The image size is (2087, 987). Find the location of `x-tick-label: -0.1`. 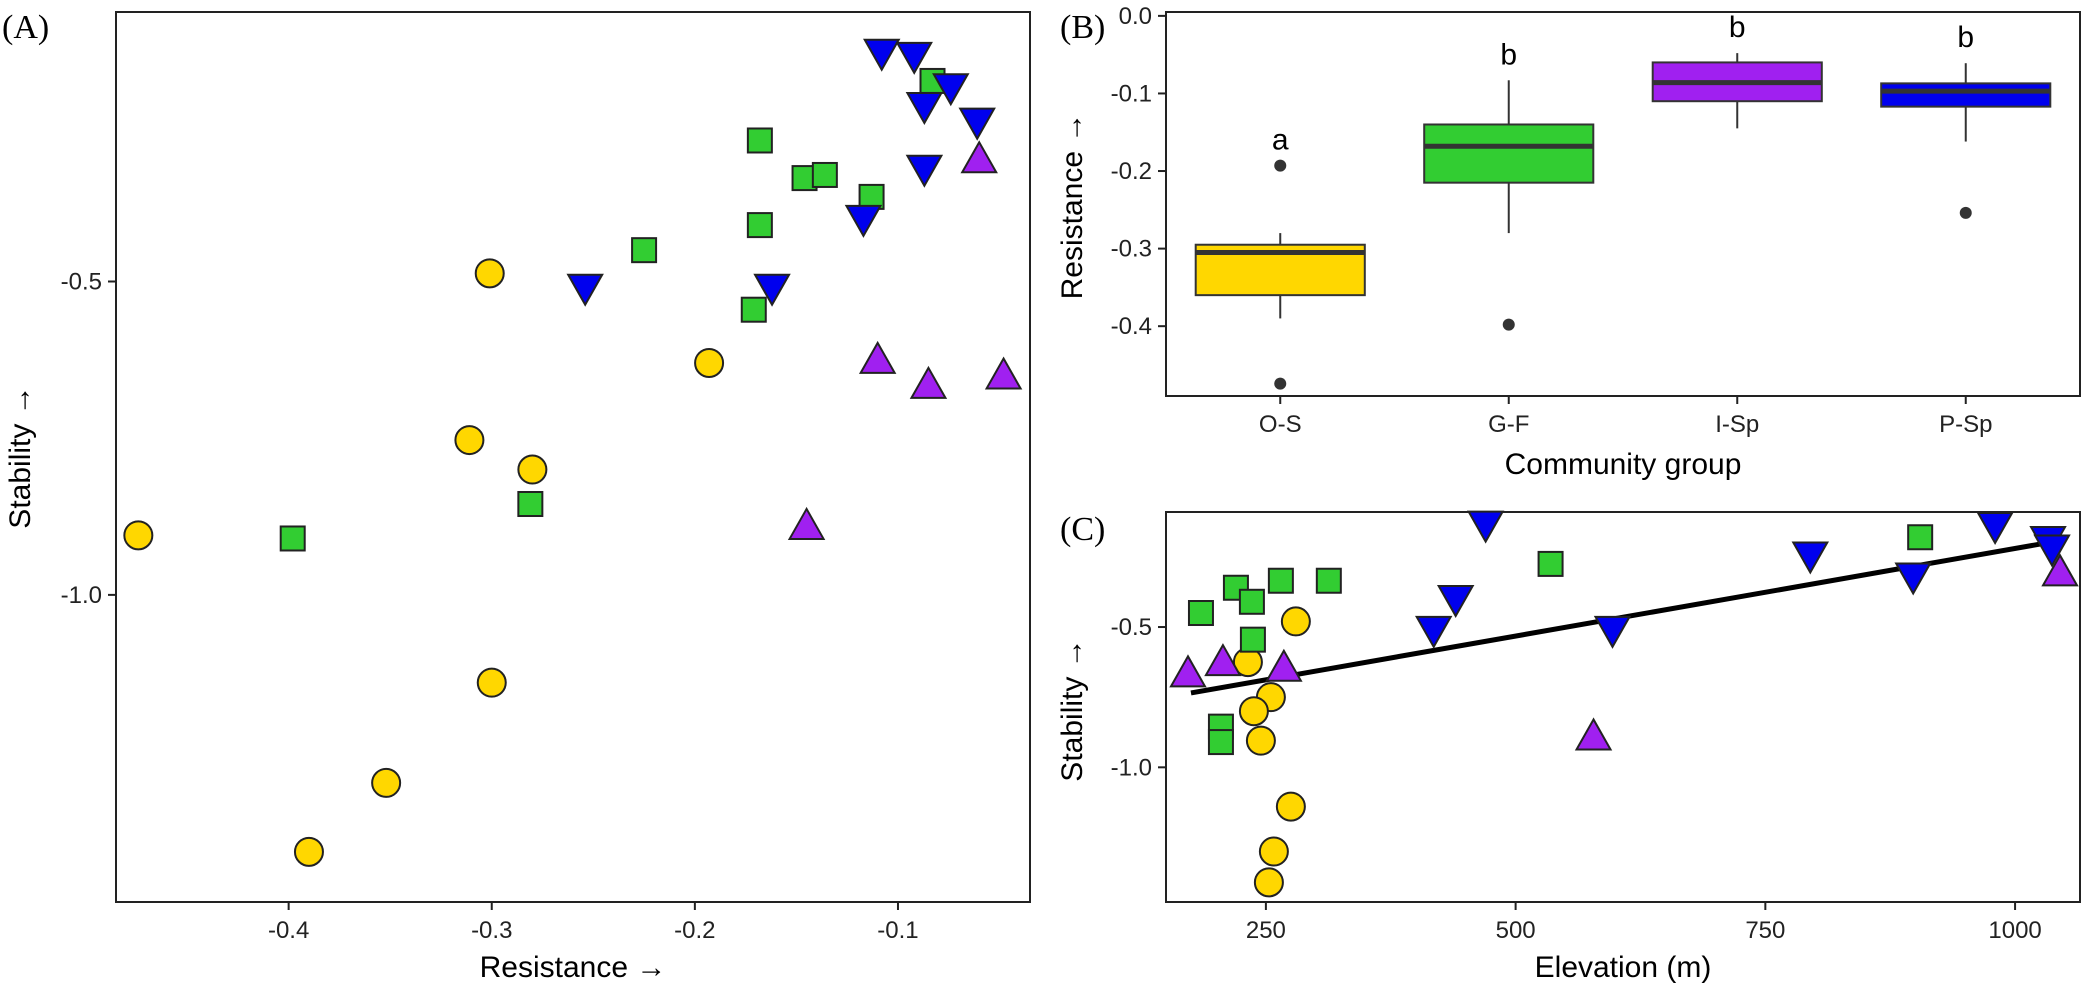

x-tick-label: -0.1 is located at coordinates (897, 930).